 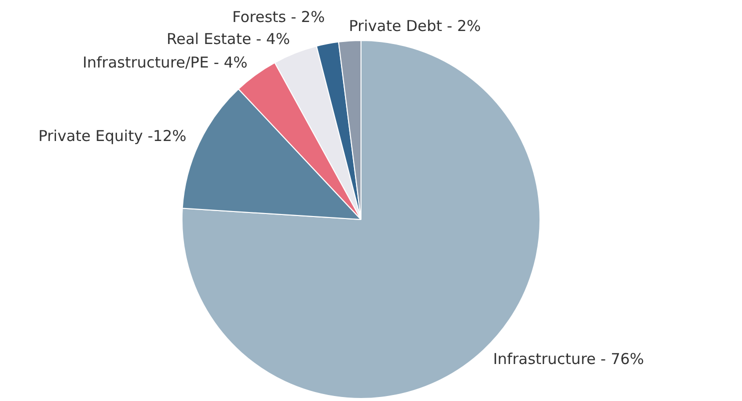 What do you see at coordinates (414, 25) in the screenshot?
I see `slice-label: Private Debt - 2%` at bounding box center [414, 25].